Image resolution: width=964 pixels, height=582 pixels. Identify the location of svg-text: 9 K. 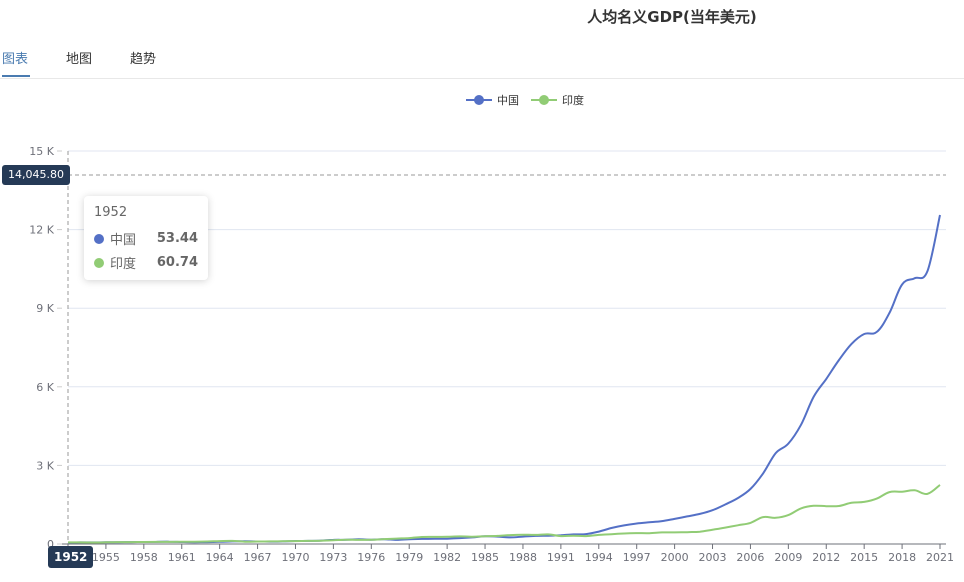
(45, 308).